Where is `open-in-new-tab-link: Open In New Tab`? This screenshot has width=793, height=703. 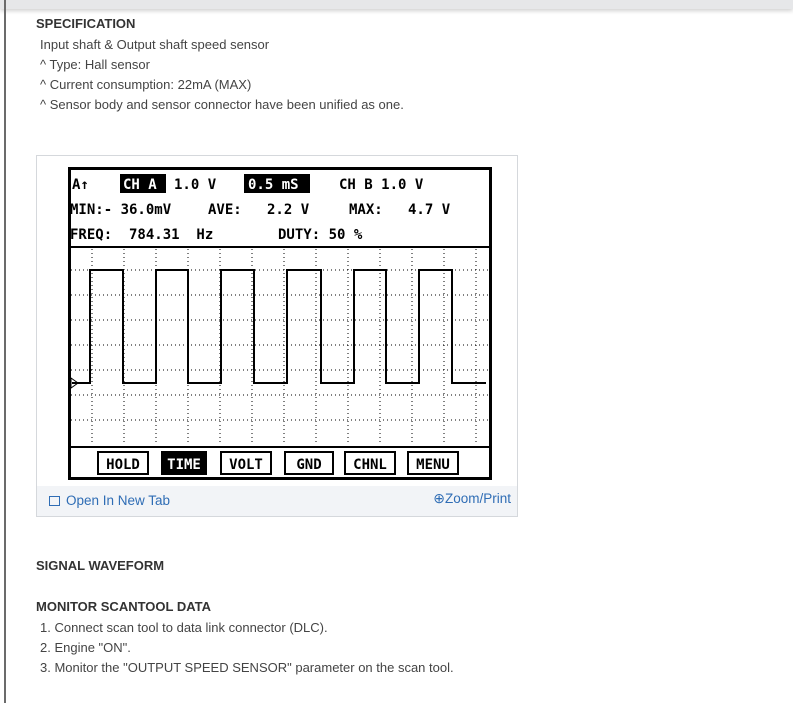
open-in-new-tab-link: Open In New Tab is located at coordinates (109, 500).